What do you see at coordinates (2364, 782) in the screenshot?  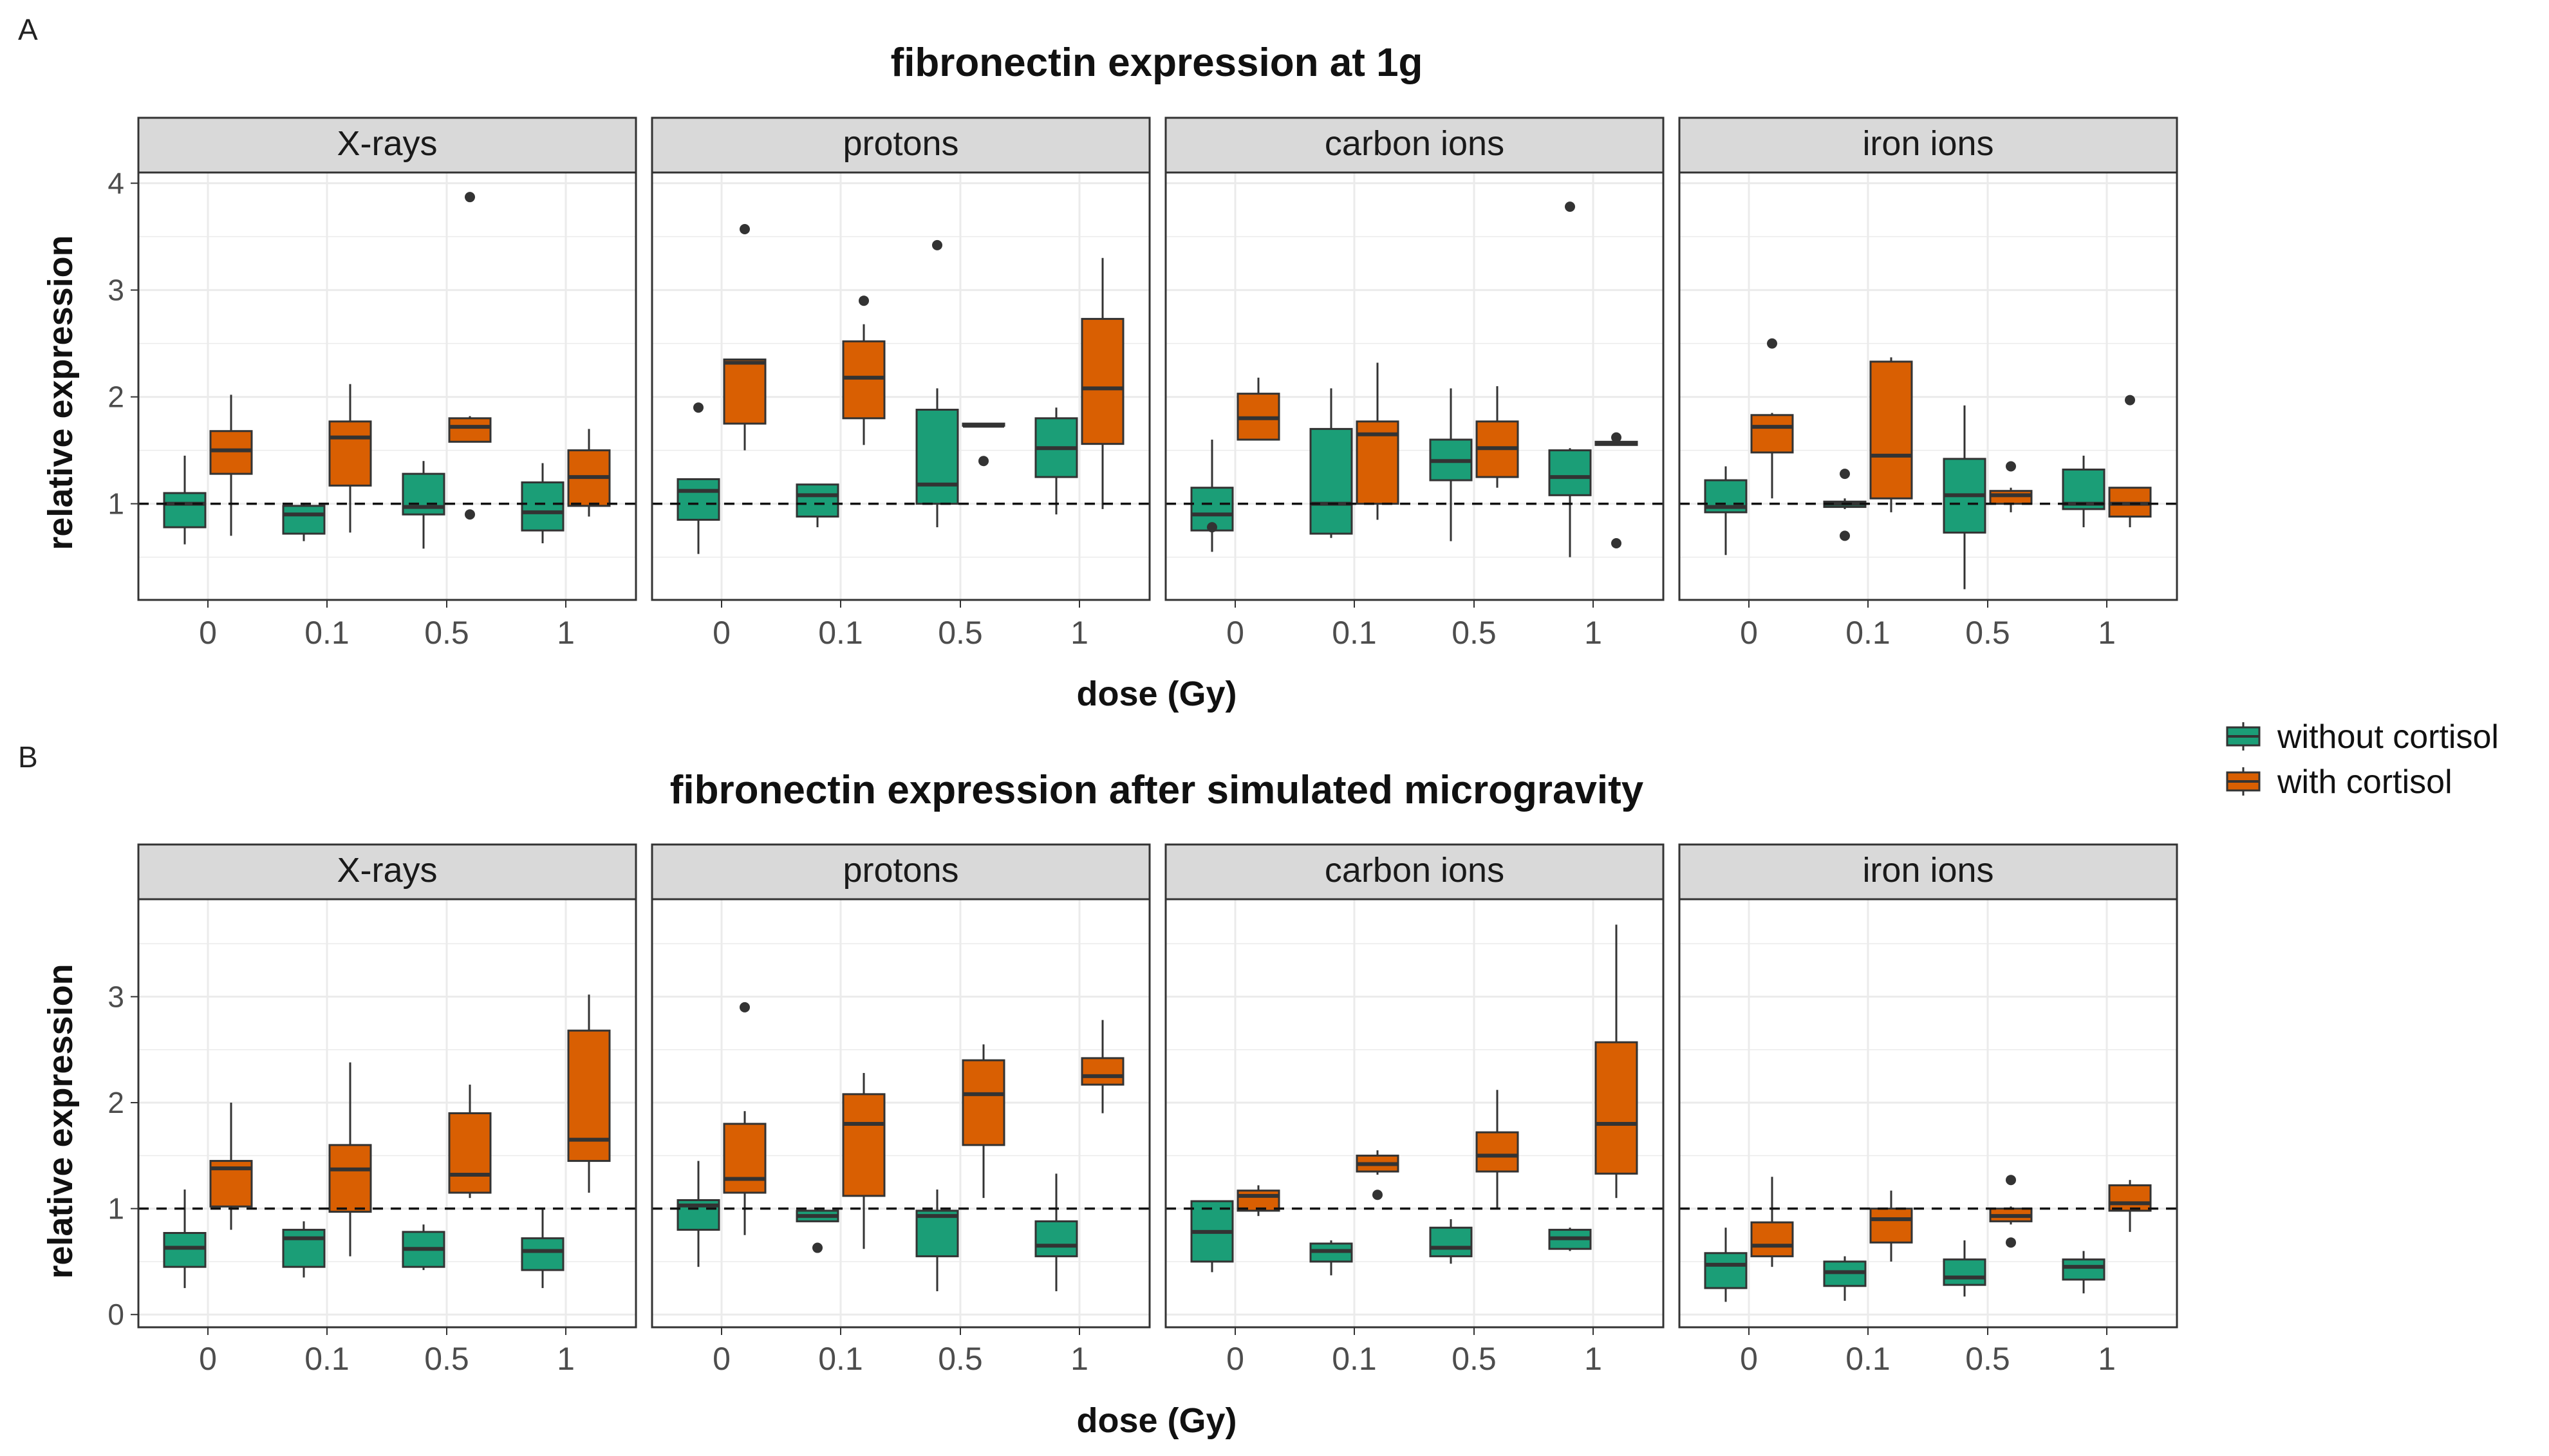 I see `legend-label-with-cortisol: with cortisol` at bounding box center [2364, 782].